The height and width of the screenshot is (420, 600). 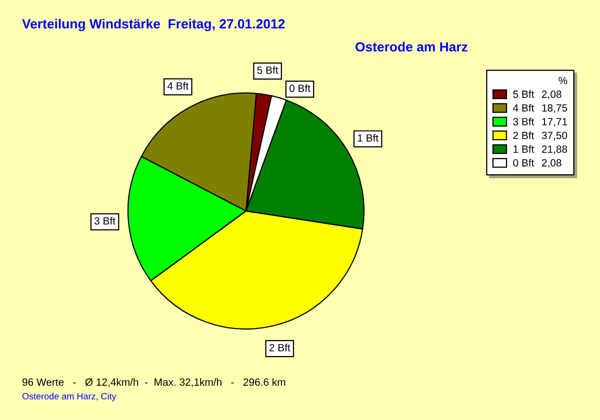 I want to click on legend-label: 0 Bft, so click(x=523, y=162).